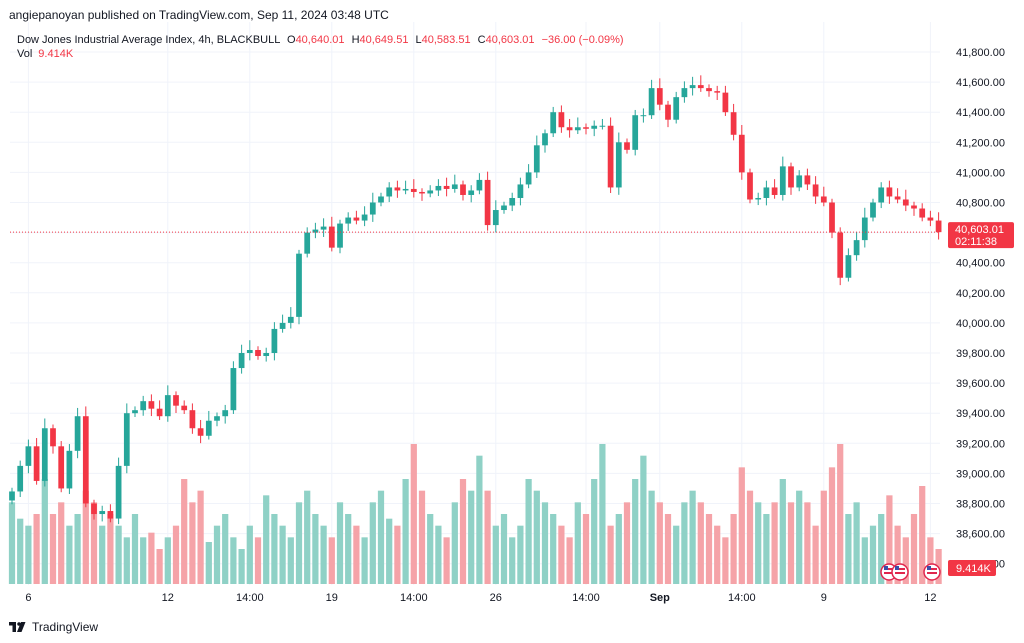 The height and width of the screenshot is (643, 1024). I want to click on time-tick-label: 19, so click(332, 598).